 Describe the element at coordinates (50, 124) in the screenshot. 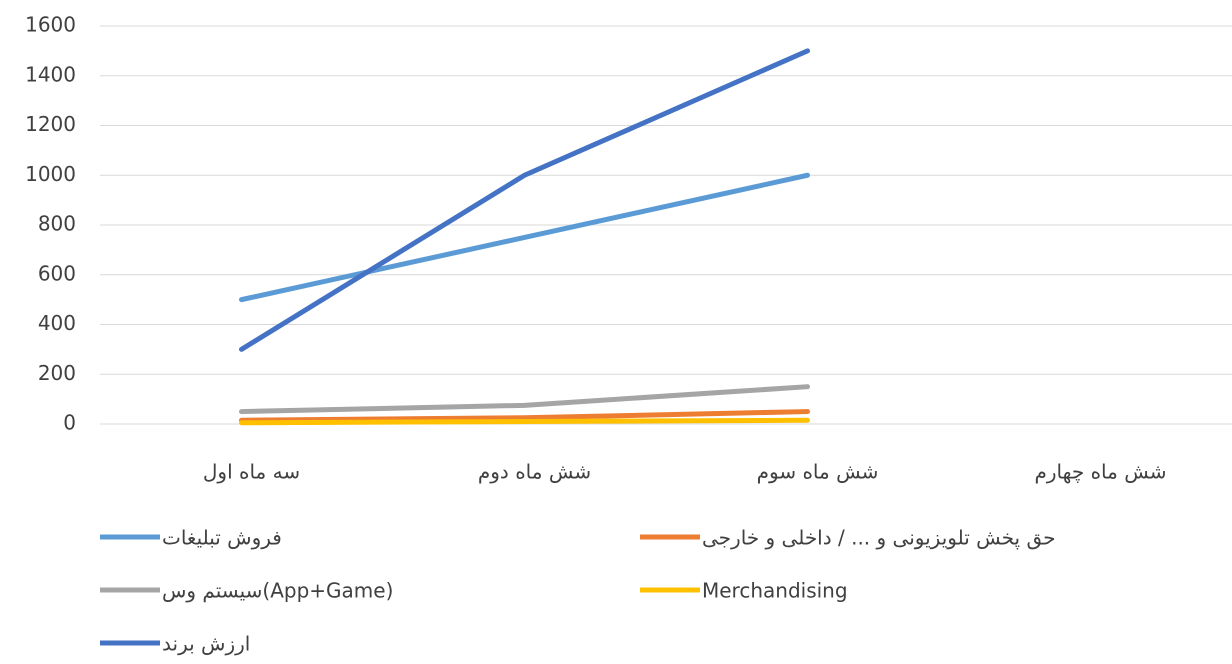

I see `y-tick-label: 1200` at that location.